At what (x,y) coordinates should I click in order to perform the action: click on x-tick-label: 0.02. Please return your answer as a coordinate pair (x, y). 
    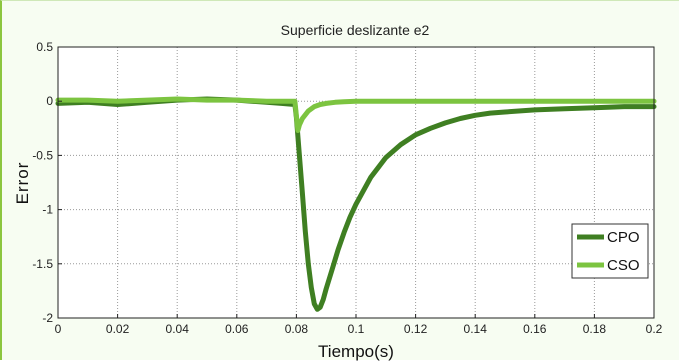
    Looking at the image, I should click on (118, 329).